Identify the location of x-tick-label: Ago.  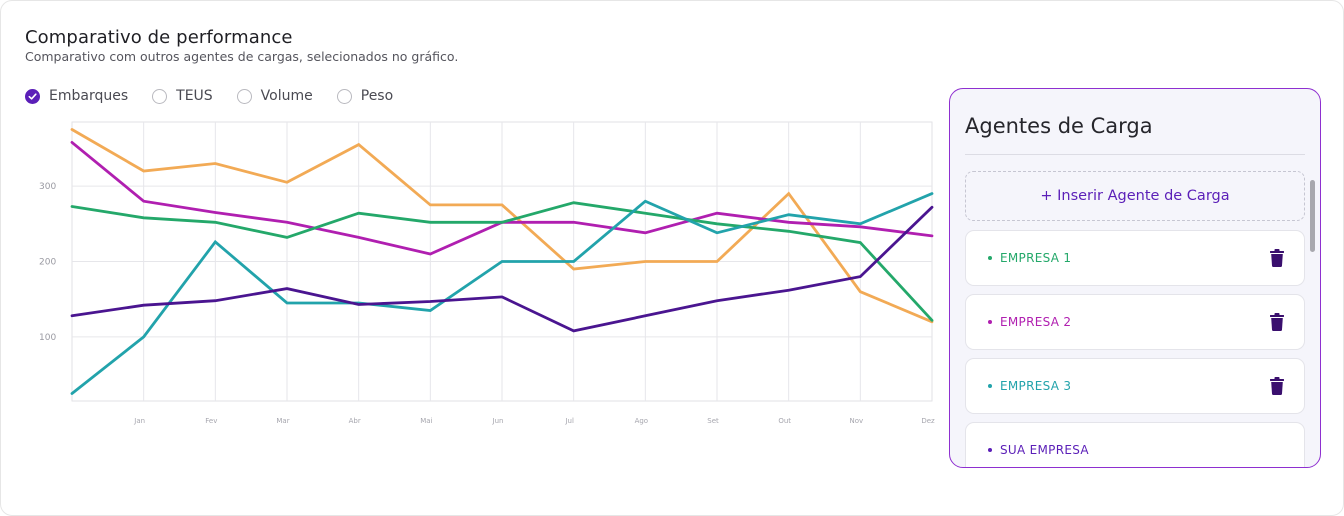
(642, 421).